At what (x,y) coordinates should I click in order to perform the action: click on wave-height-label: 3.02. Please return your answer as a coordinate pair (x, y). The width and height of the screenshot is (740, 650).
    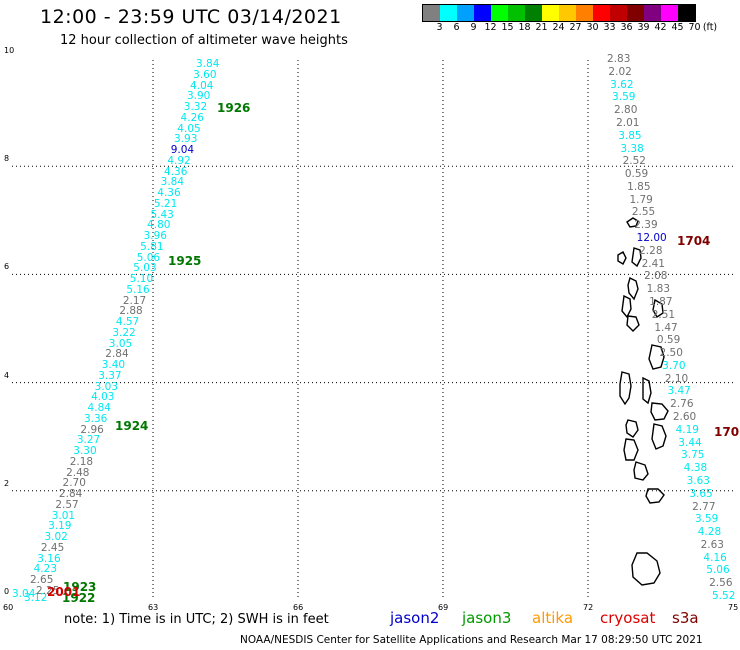
    Looking at the image, I should click on (56, 537).